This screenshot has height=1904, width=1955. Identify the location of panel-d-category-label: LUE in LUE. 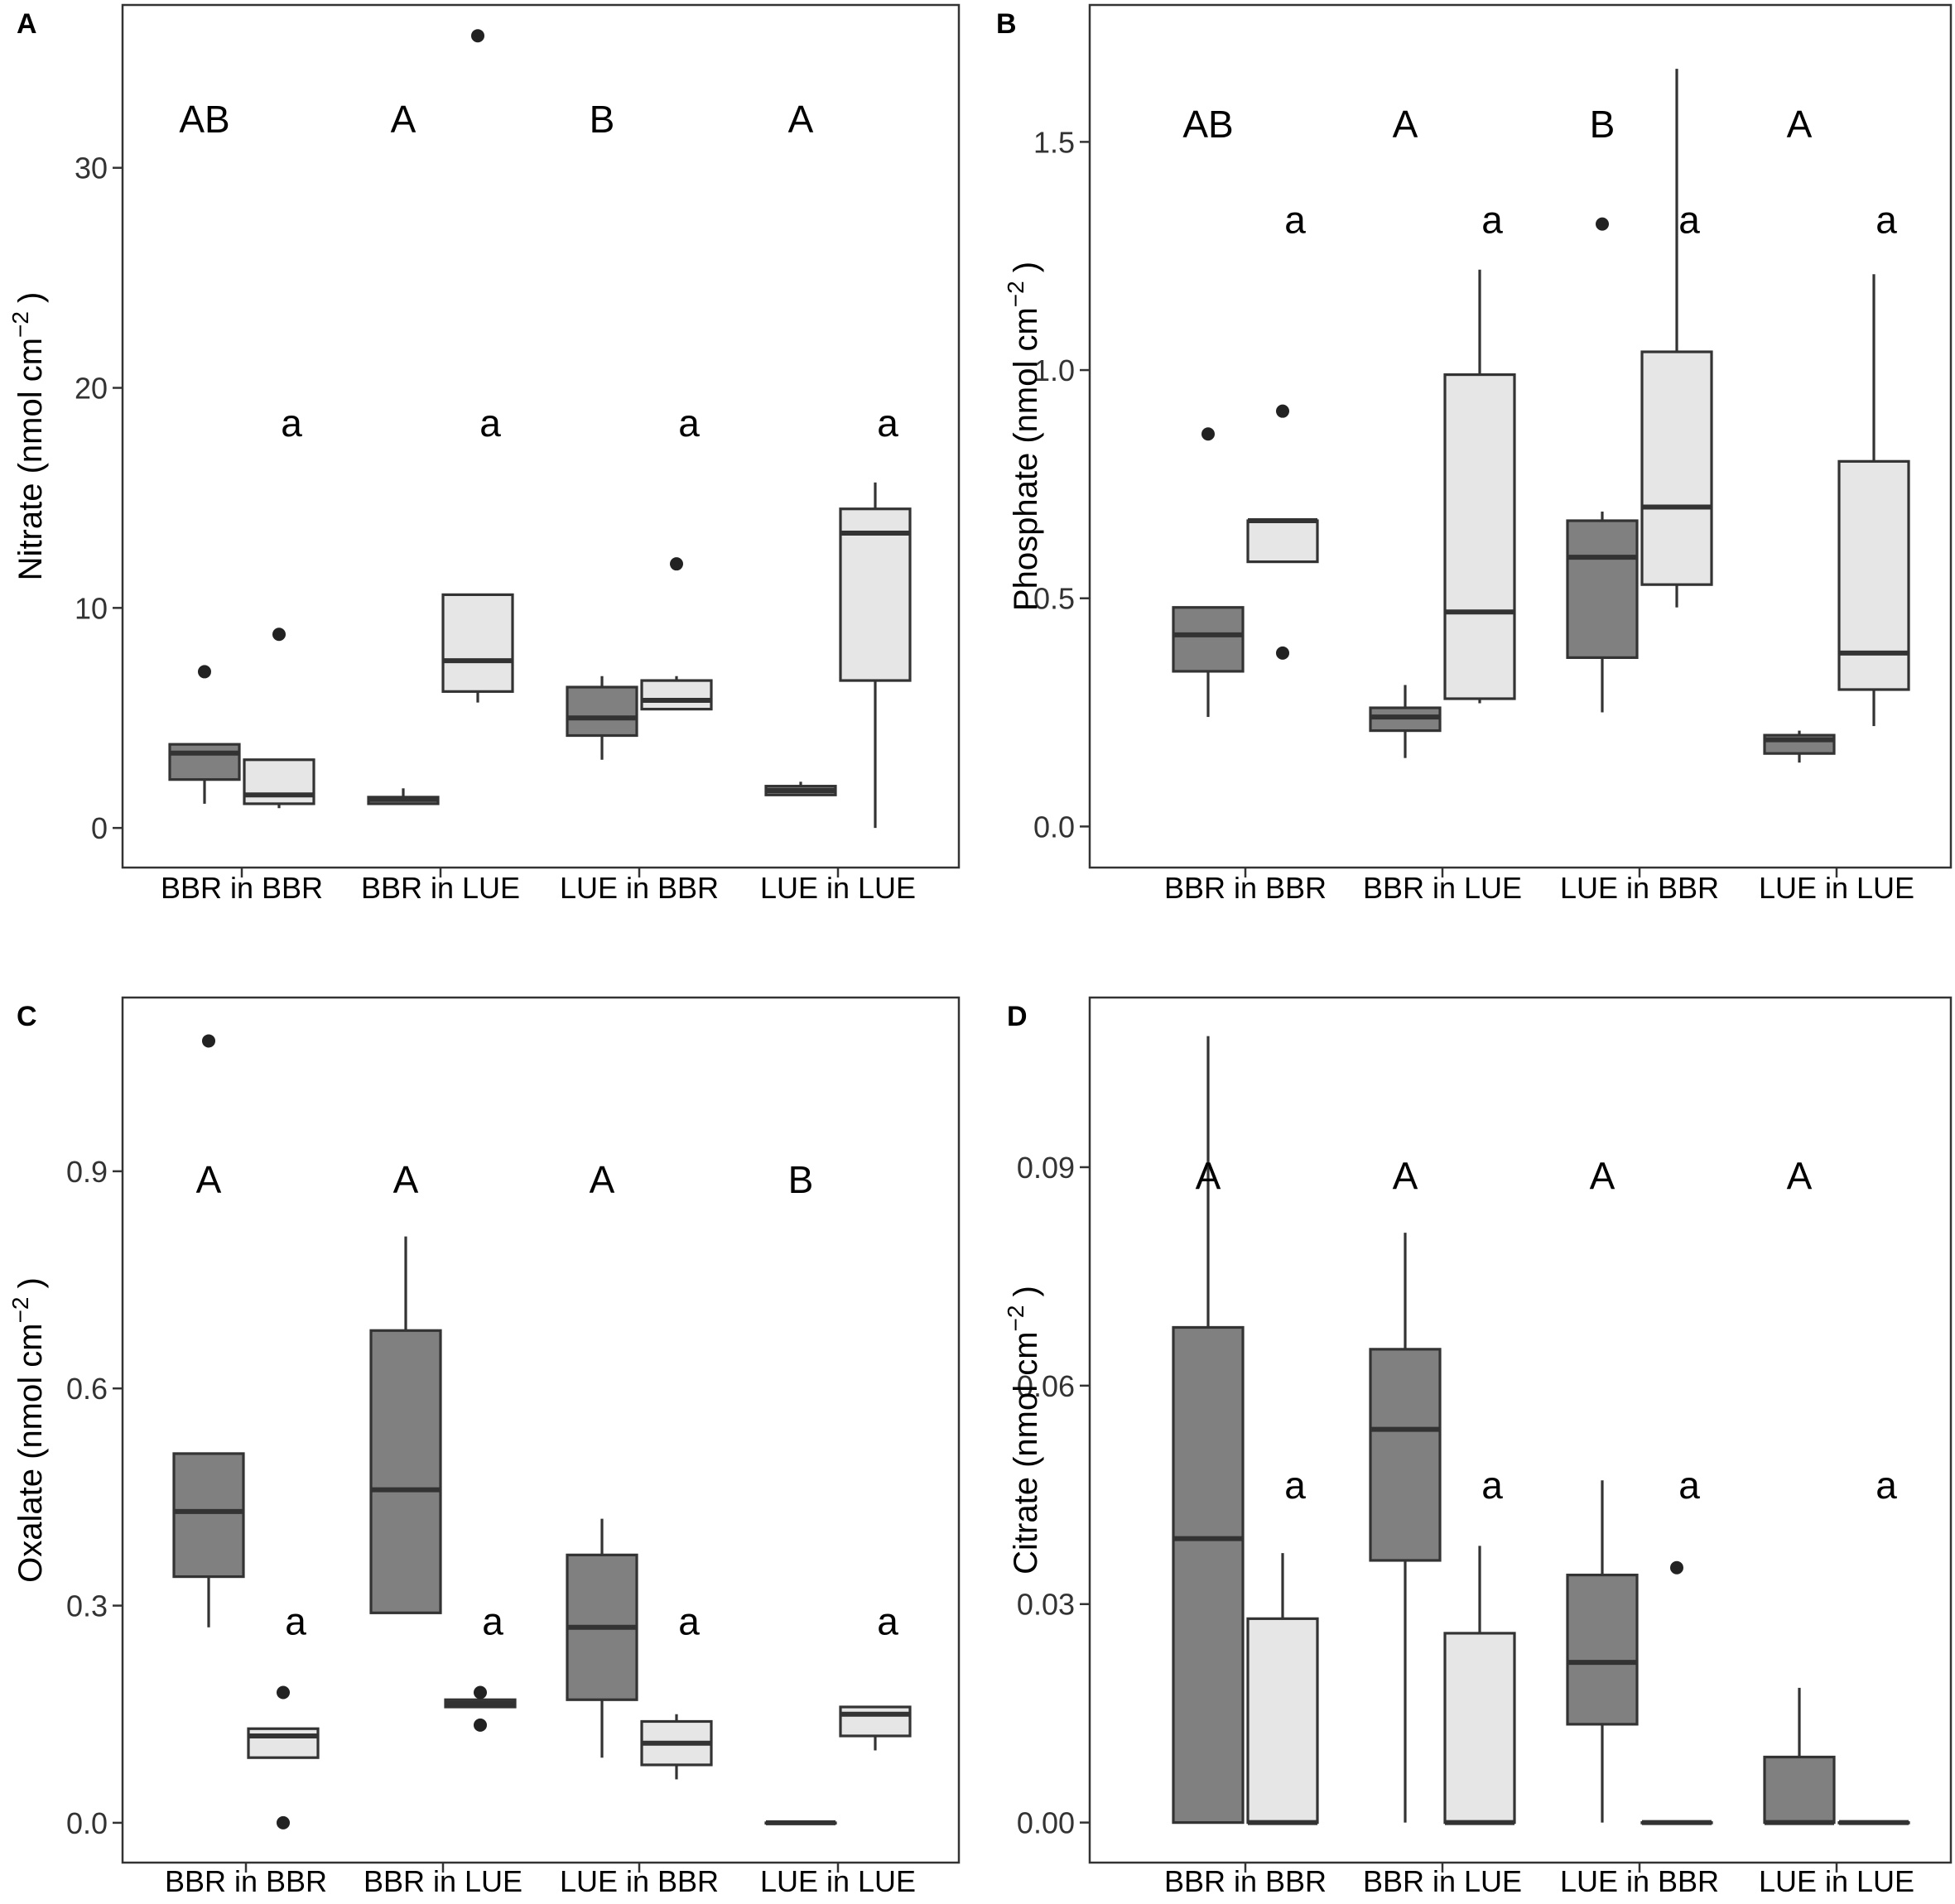
(1837, 1881).